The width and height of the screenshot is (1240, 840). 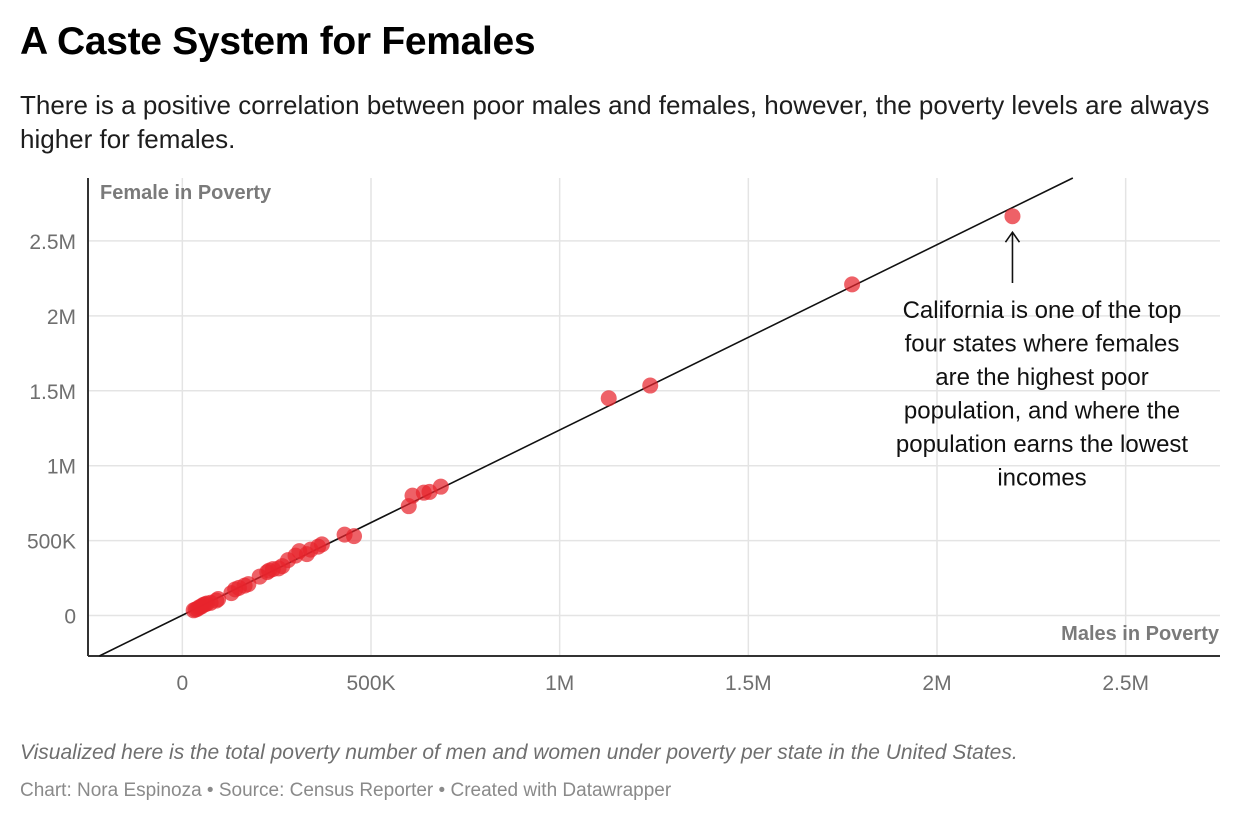 What do you see at coordinates (1042, 444) in the screenshot?
I see `annotation-text-line: population earns the lowest` at bounding box center [1042, 444].